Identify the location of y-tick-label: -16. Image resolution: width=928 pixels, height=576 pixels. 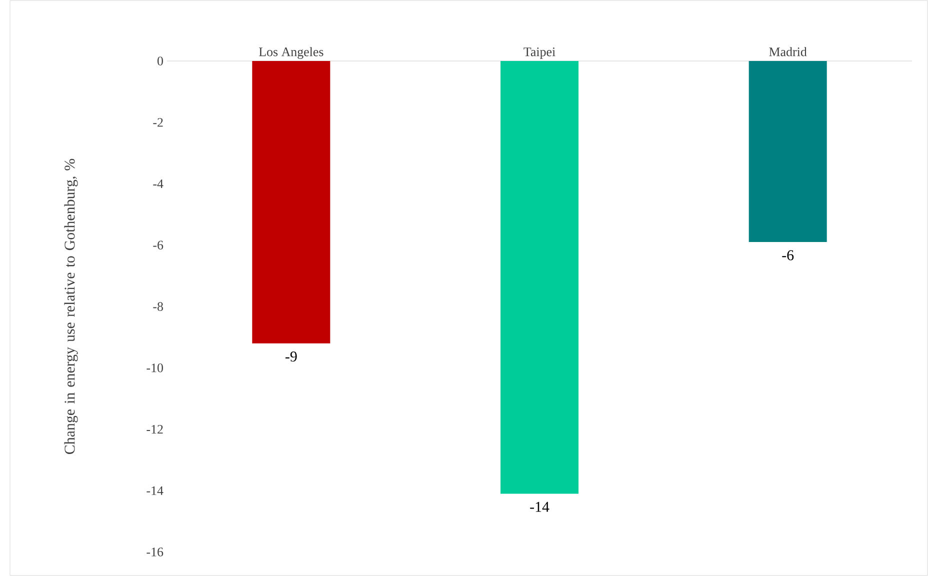
(155, 552).